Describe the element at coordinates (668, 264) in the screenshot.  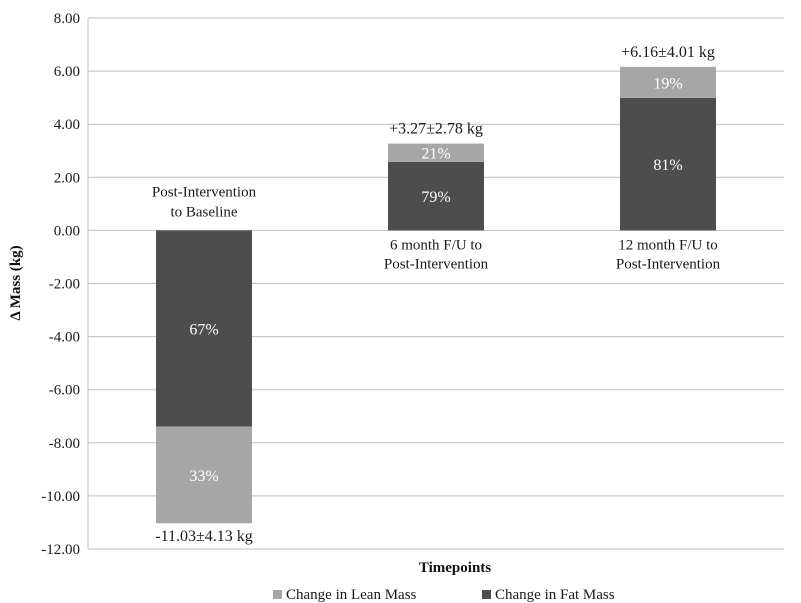
I see `category-label-2-line-1: Post-Intervention` at that location.